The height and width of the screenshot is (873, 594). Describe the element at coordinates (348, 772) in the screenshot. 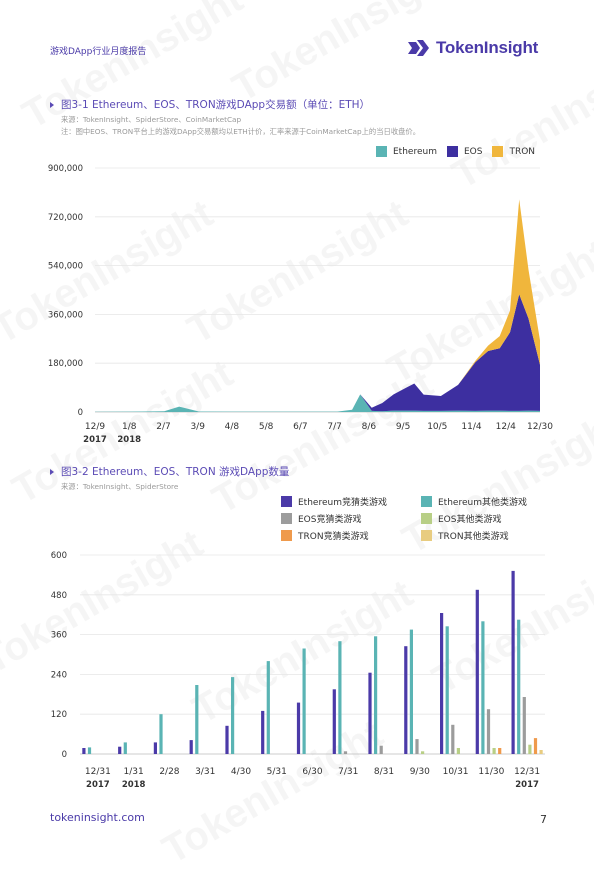

I see `x-tick-label: 7/31` at that location.